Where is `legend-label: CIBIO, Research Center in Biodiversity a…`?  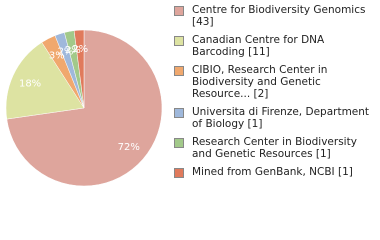 legend-label: CIBIO, Research Center in Biodiversity a… is located at coordinates (260, 82).